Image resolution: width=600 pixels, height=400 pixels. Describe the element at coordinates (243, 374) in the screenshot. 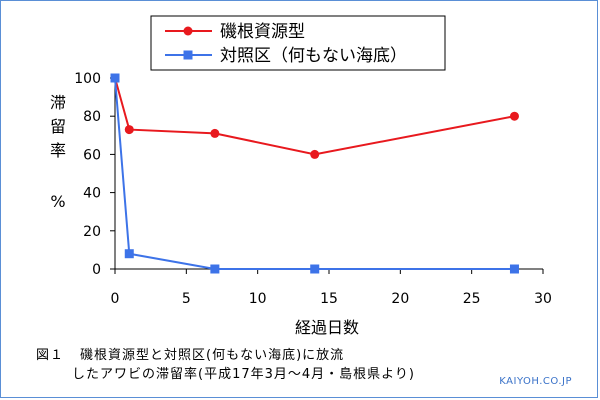

I see `caption-line-2: したアワビの滞留率(平成17年3月～4月・島根県より)` at that location.